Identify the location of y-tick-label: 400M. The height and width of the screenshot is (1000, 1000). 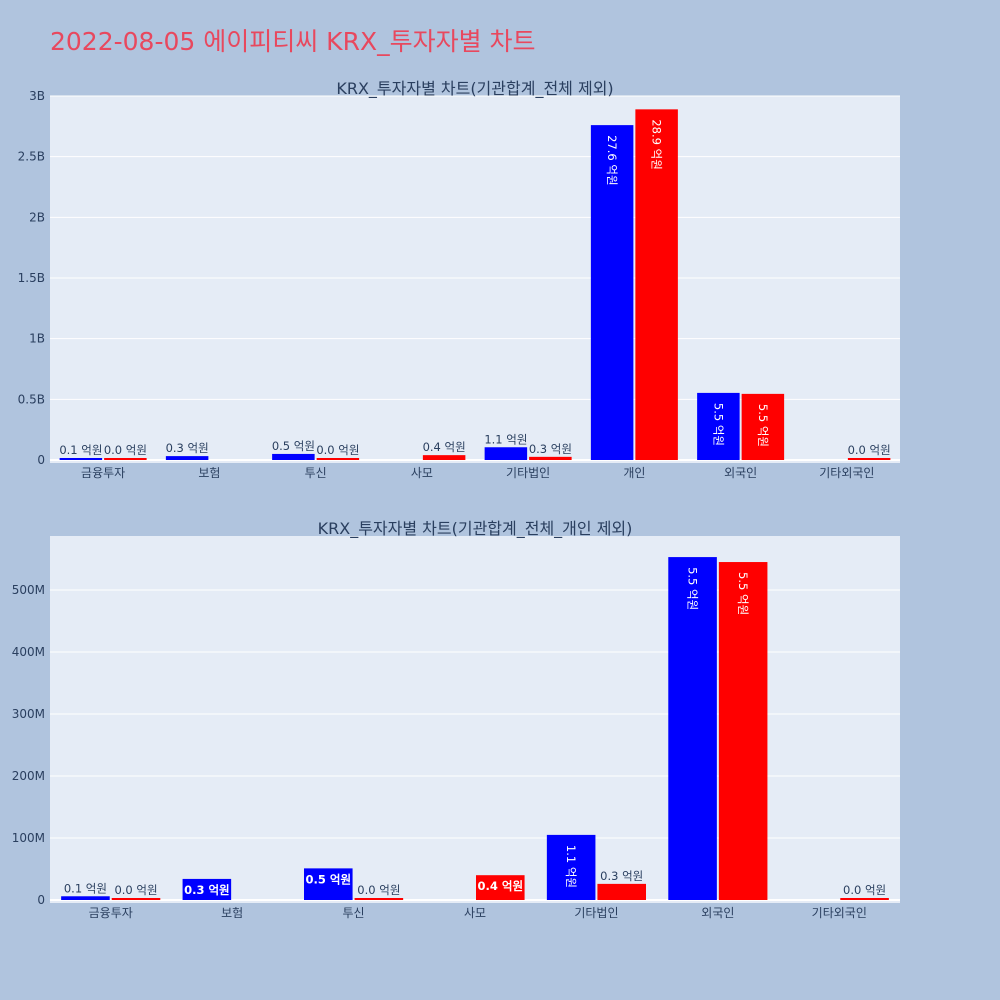
(28, 652).